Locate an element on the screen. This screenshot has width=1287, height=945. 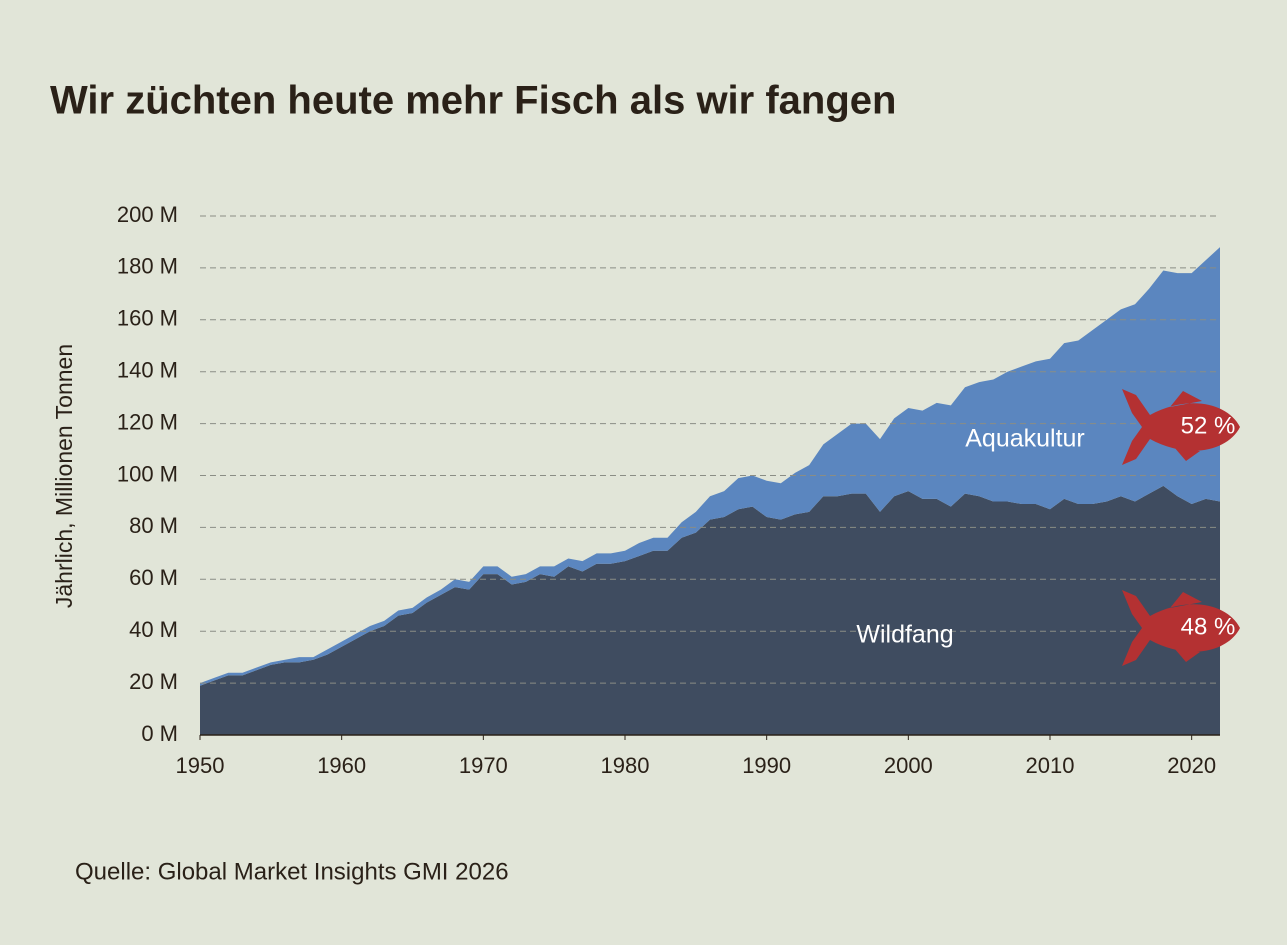
source: Quelle: Global Market Insights GMI 2026 is located at coordinates (292, 871).